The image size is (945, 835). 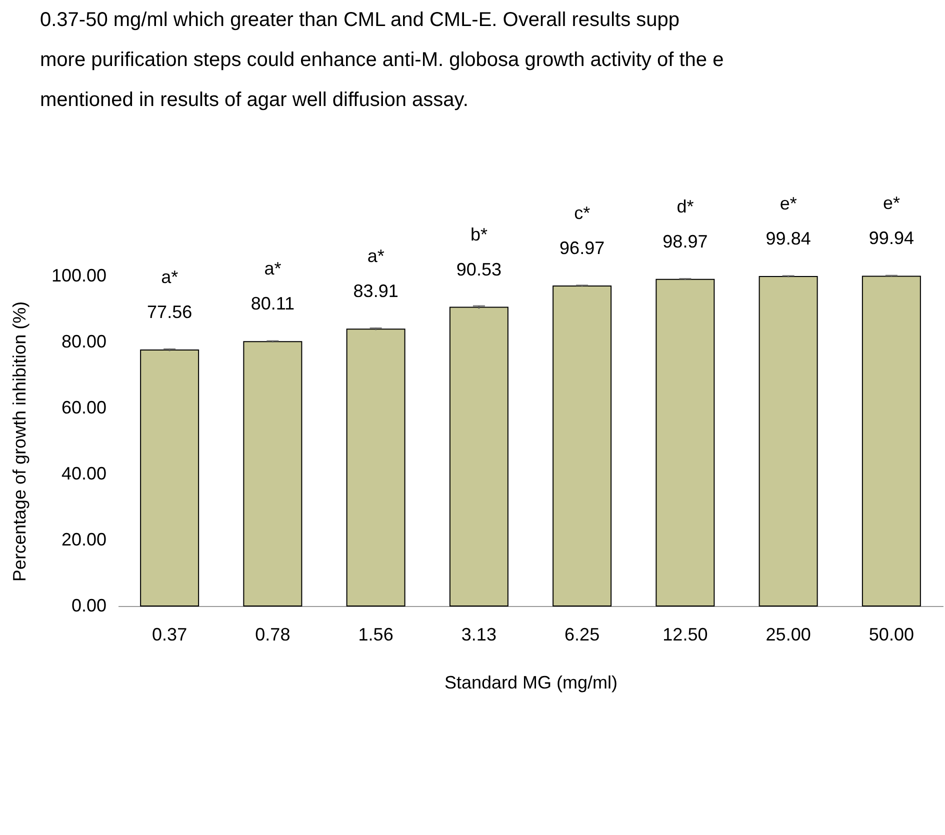 What do you see at coordinates (19, 441) in the screenshot?
I see `y-axis-title: Percentage of growth inhibition (%)` at bounding box center [19, 441].